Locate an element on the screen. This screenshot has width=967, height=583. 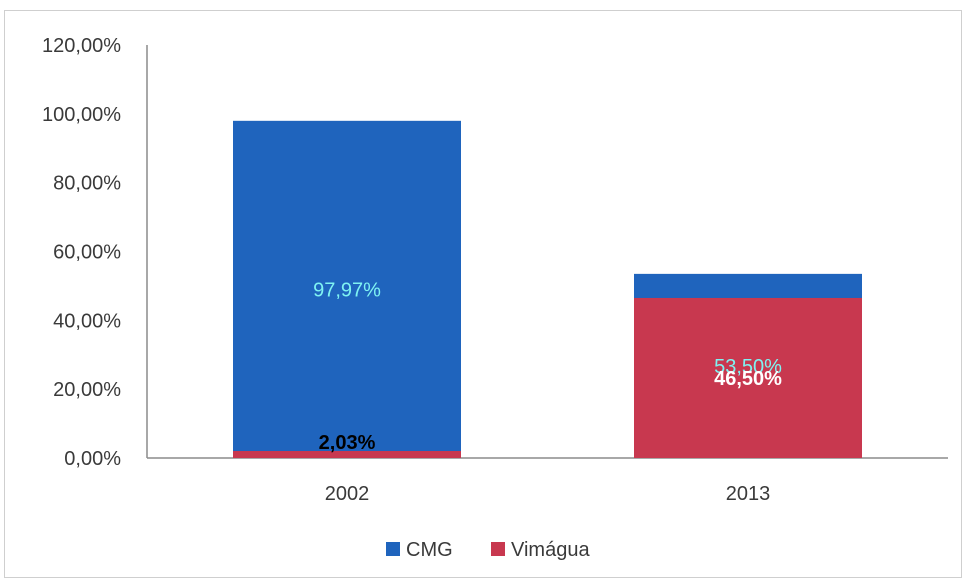
x-category-label: 2002 is located at coordinates (347, 494).